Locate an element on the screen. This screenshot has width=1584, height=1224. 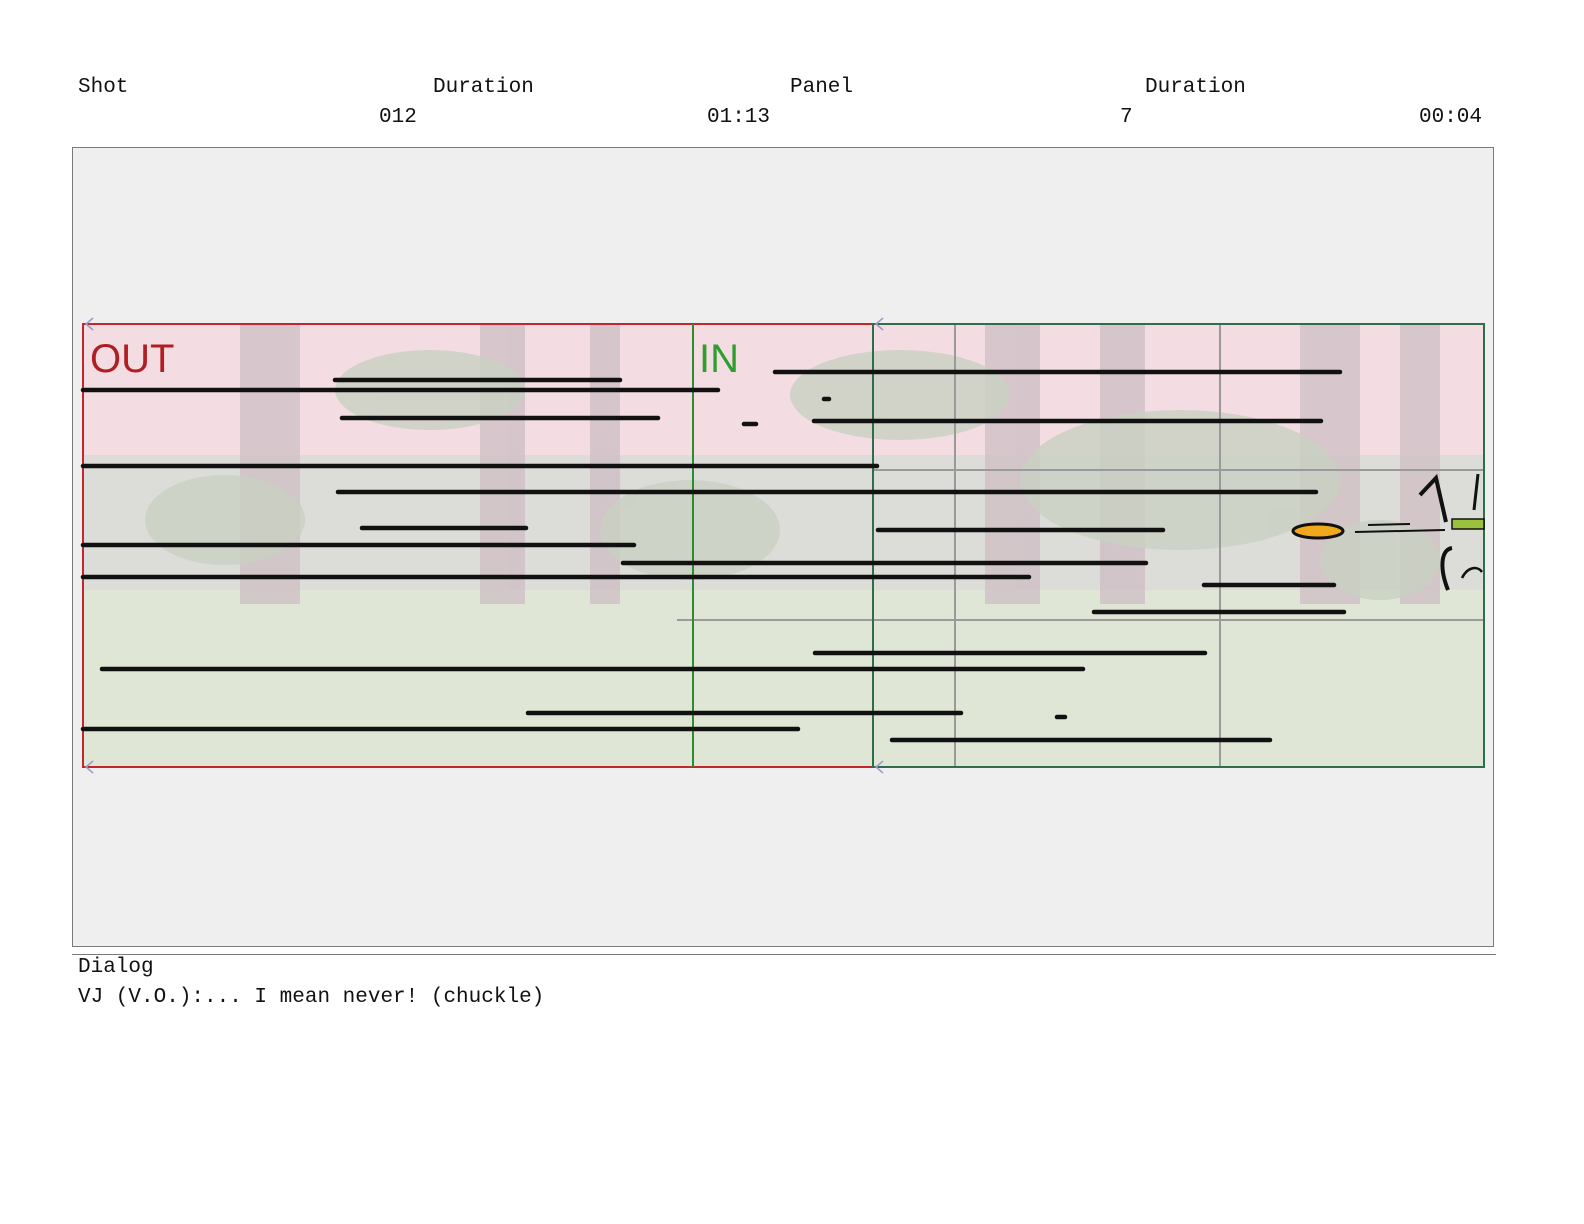
dialog-text: VJ (V.O.):... I mean never! (chuckle) is located at coordinates (311, 997).